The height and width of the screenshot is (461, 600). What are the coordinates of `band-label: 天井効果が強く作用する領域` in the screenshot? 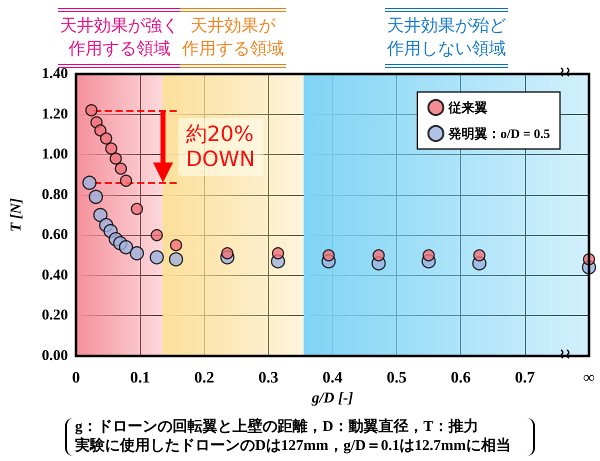 It's located at (119, 37).